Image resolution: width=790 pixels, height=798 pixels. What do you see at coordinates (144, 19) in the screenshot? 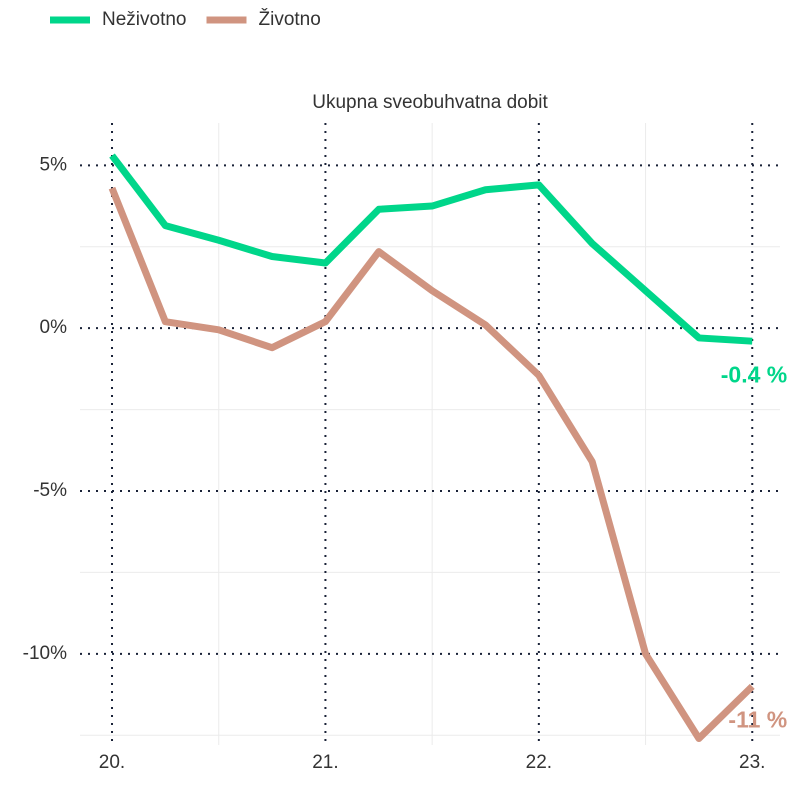
I see `legend-label: Neživotno` at bounding box center [144, 19].